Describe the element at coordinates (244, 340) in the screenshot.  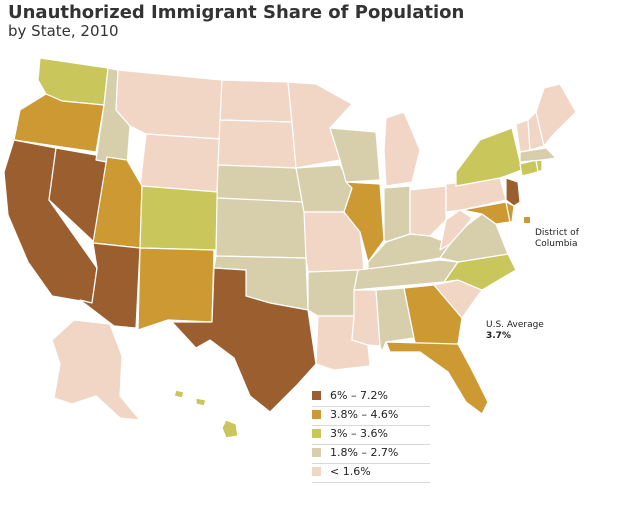
I see `state-texas` at that location.